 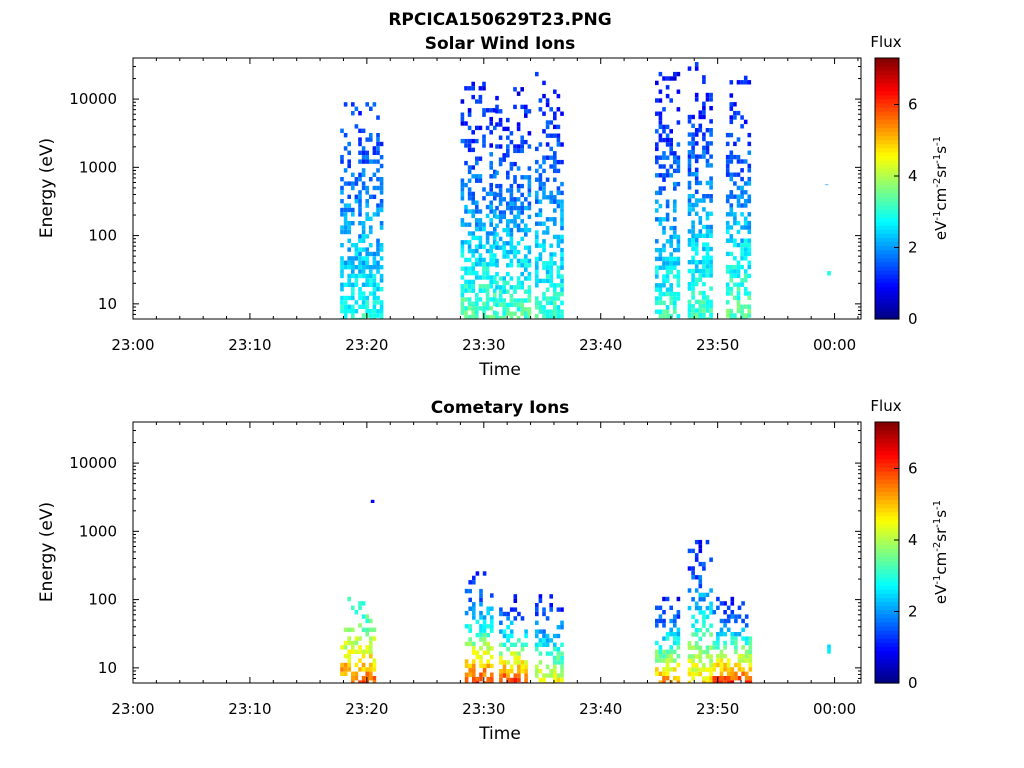 I want to click on x-tick-label: 00:00, so click(x=834, y=709).